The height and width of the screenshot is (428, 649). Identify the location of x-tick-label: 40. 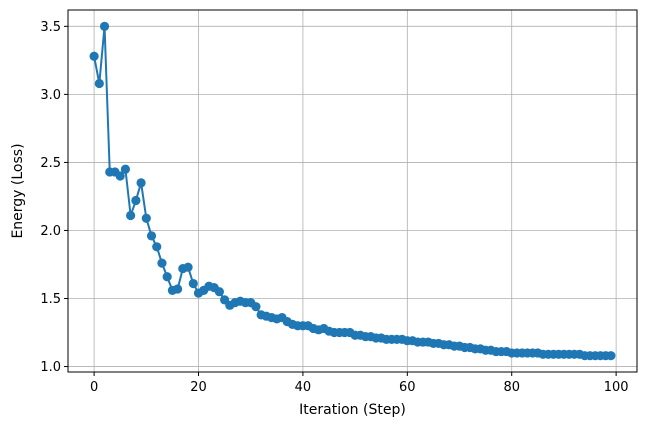
(303, 387).